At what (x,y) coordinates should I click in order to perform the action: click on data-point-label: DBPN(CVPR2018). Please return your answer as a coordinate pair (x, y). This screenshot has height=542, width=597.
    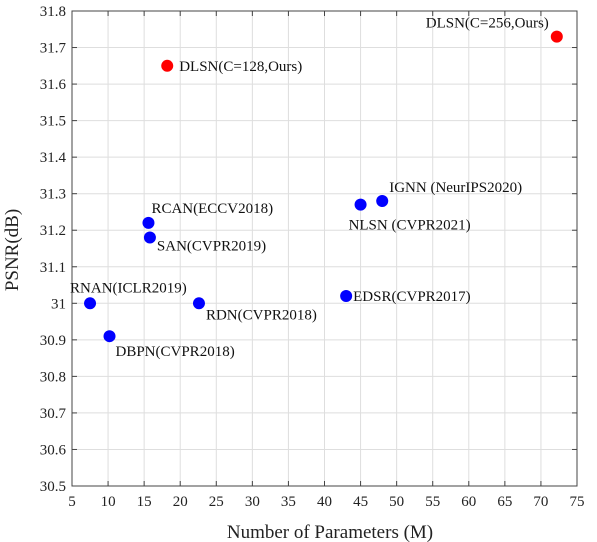
    Looking at the image, I should click on (175, 352).